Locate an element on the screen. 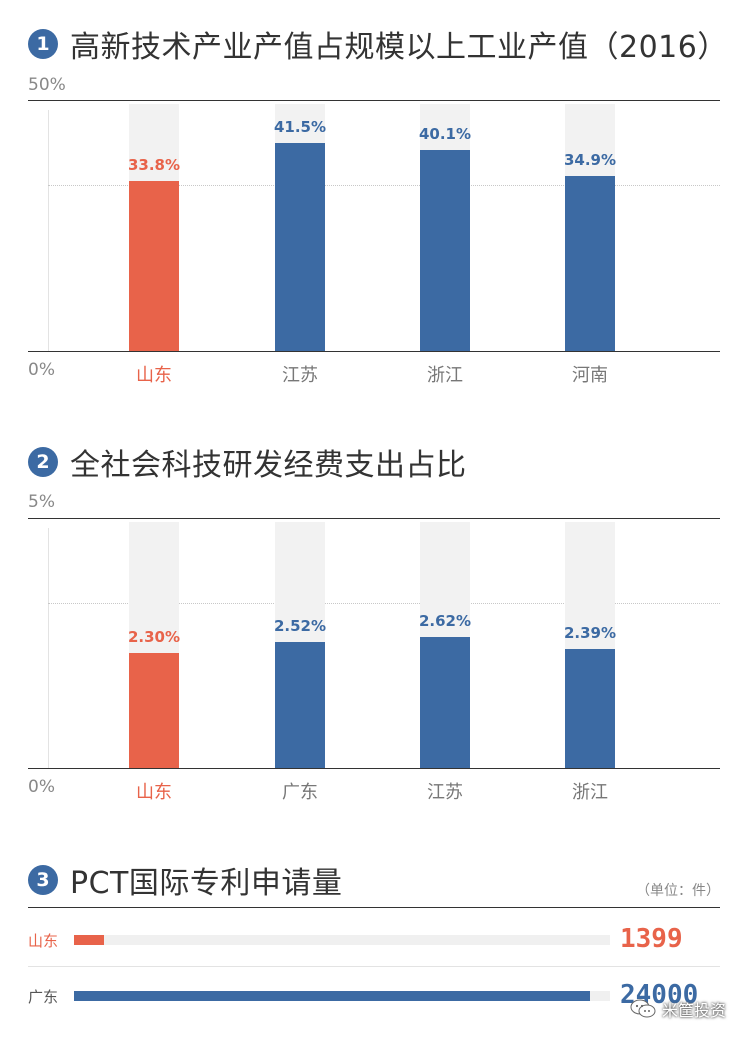 This screenshot has height=1043, width=750. section-3-title: 3 PCT国际专利申请量 is located at coordinates (185, 880).